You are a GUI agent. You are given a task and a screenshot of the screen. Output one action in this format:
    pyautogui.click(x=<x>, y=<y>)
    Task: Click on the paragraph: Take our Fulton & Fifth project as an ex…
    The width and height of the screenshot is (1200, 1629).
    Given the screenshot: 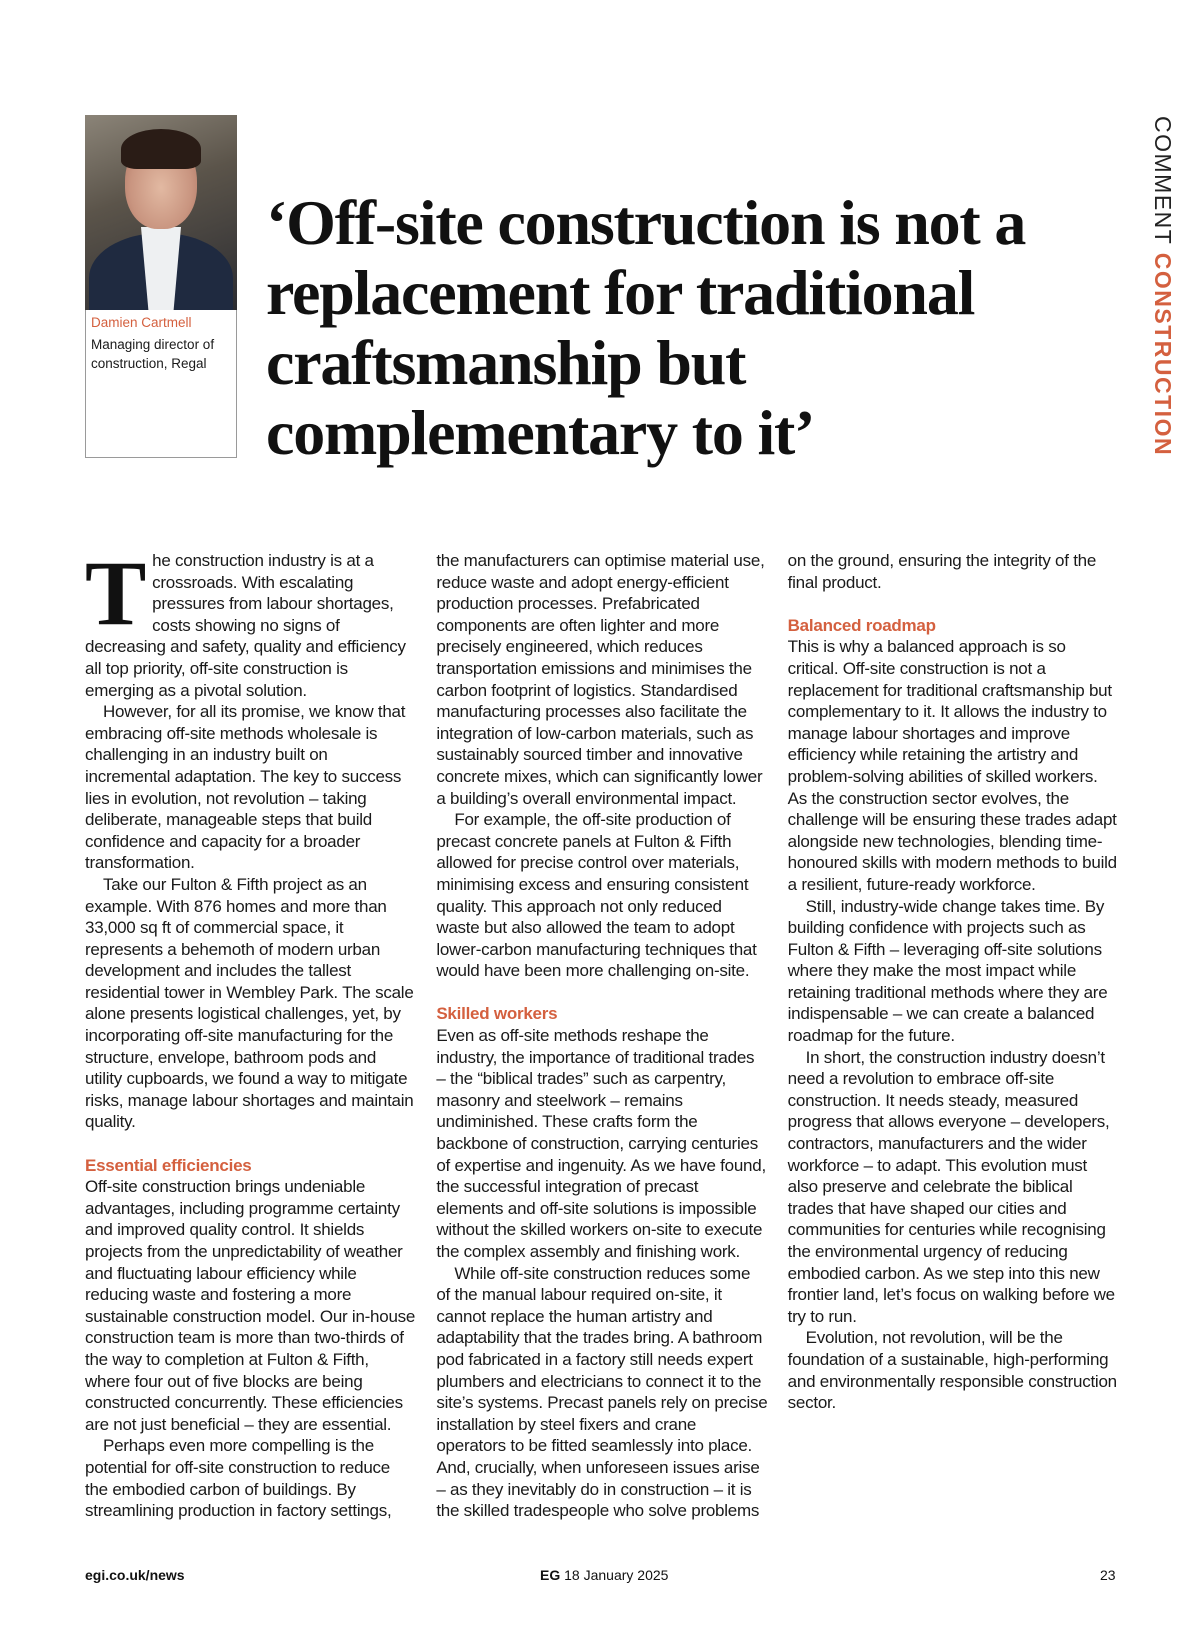 What is the action you would take?
    pyautogui.click(x=249, y=1003)
    